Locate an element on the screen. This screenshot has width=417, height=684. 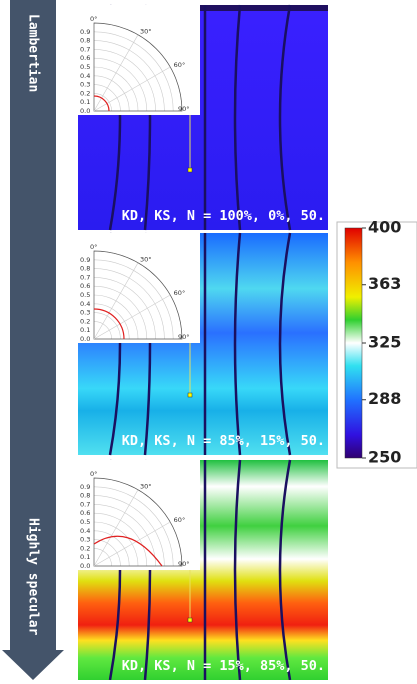
colorbar-label: 325 is located at coordinates (384, 342).